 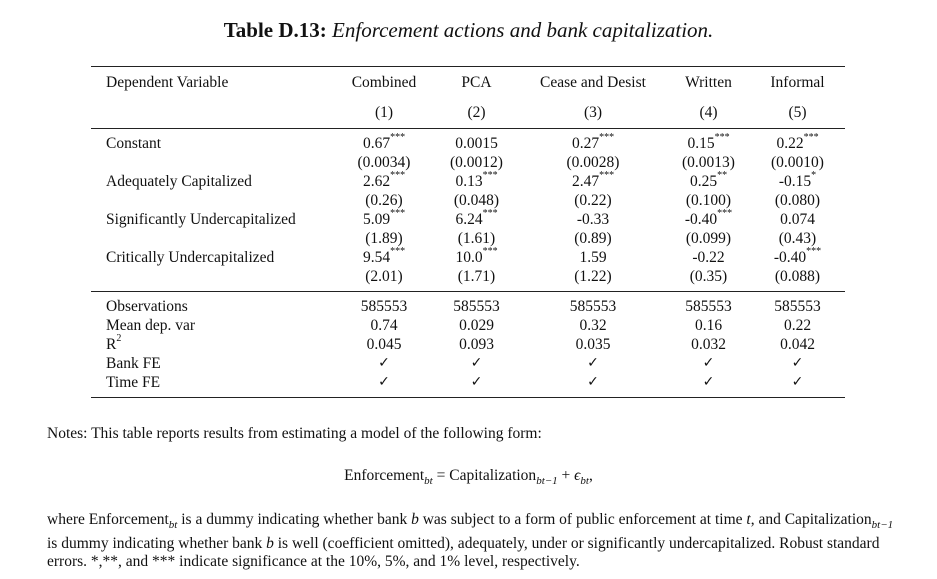 I want to click on coef-cell: 6.24***, so click(x=476, y=219).